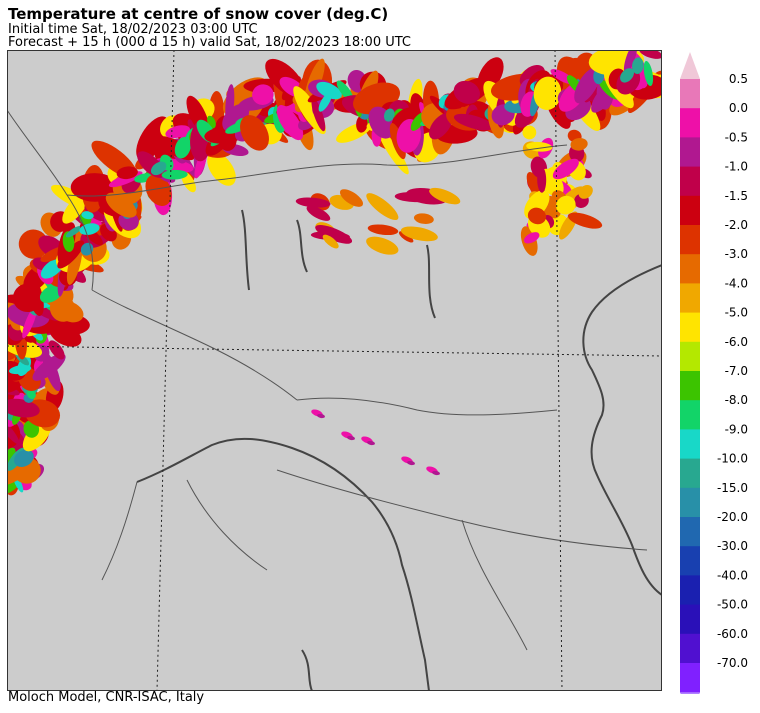 This screenshot has height=713, width=760. What do you see at coordinates (106, 697) in the screenshot?
I see `model-credit: Moloch Model, CNR-ISAC, Italy` at bounding box center [106, 697].